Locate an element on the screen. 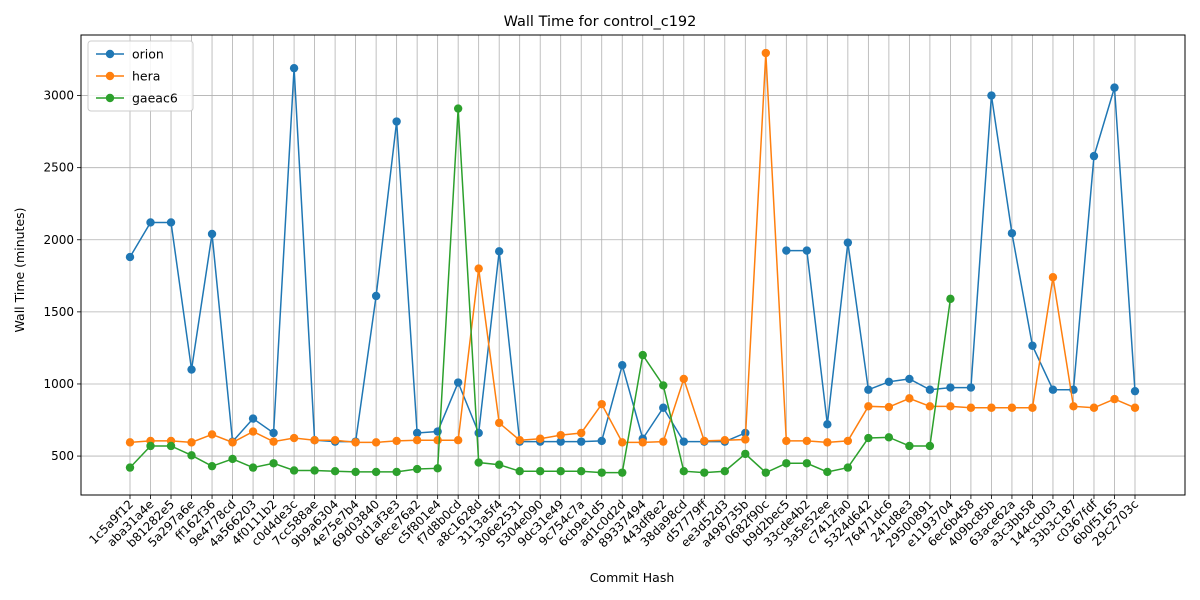  y-tick-label: 2000 is located at coordinates (58, 240).